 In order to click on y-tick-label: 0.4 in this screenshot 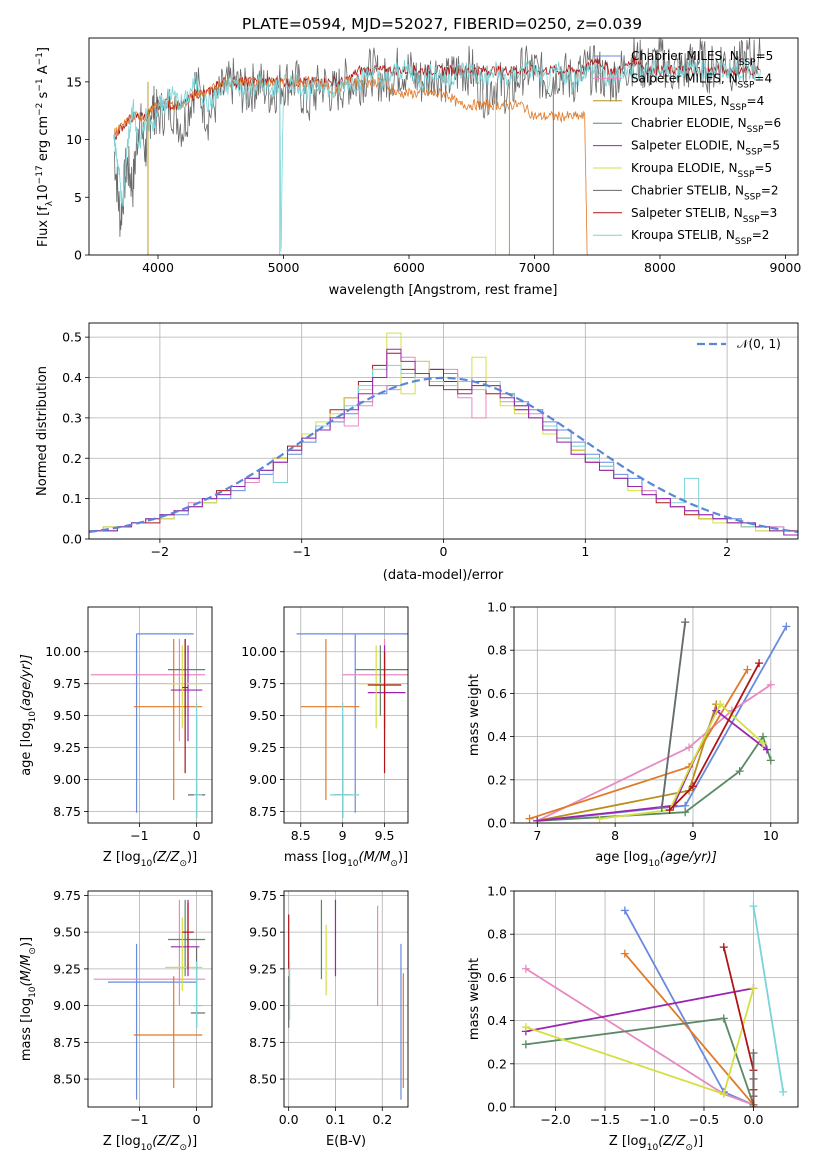, I will do `click(497, 1020)`.